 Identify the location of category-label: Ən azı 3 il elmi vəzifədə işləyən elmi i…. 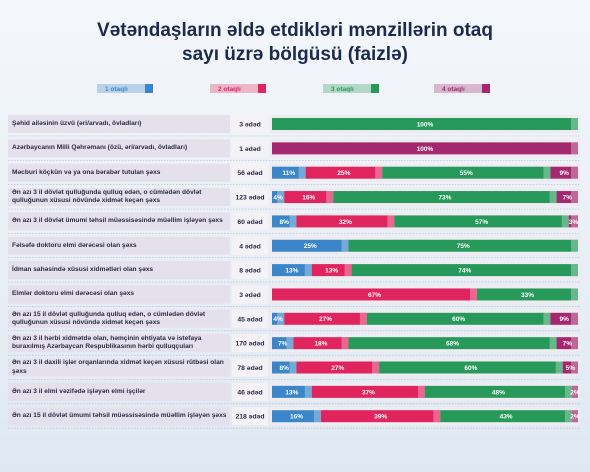
(79, 391).